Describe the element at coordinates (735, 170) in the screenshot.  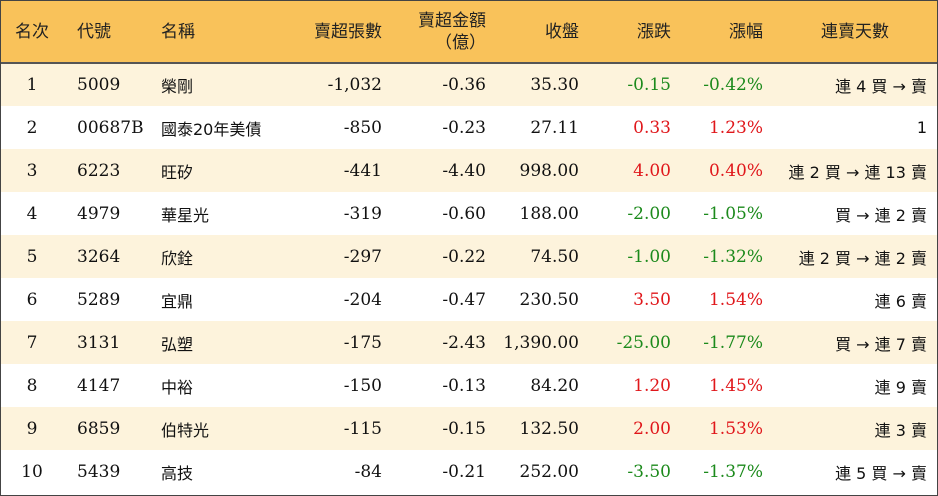
I see `change-pct-cell: 0.40%` at that location.